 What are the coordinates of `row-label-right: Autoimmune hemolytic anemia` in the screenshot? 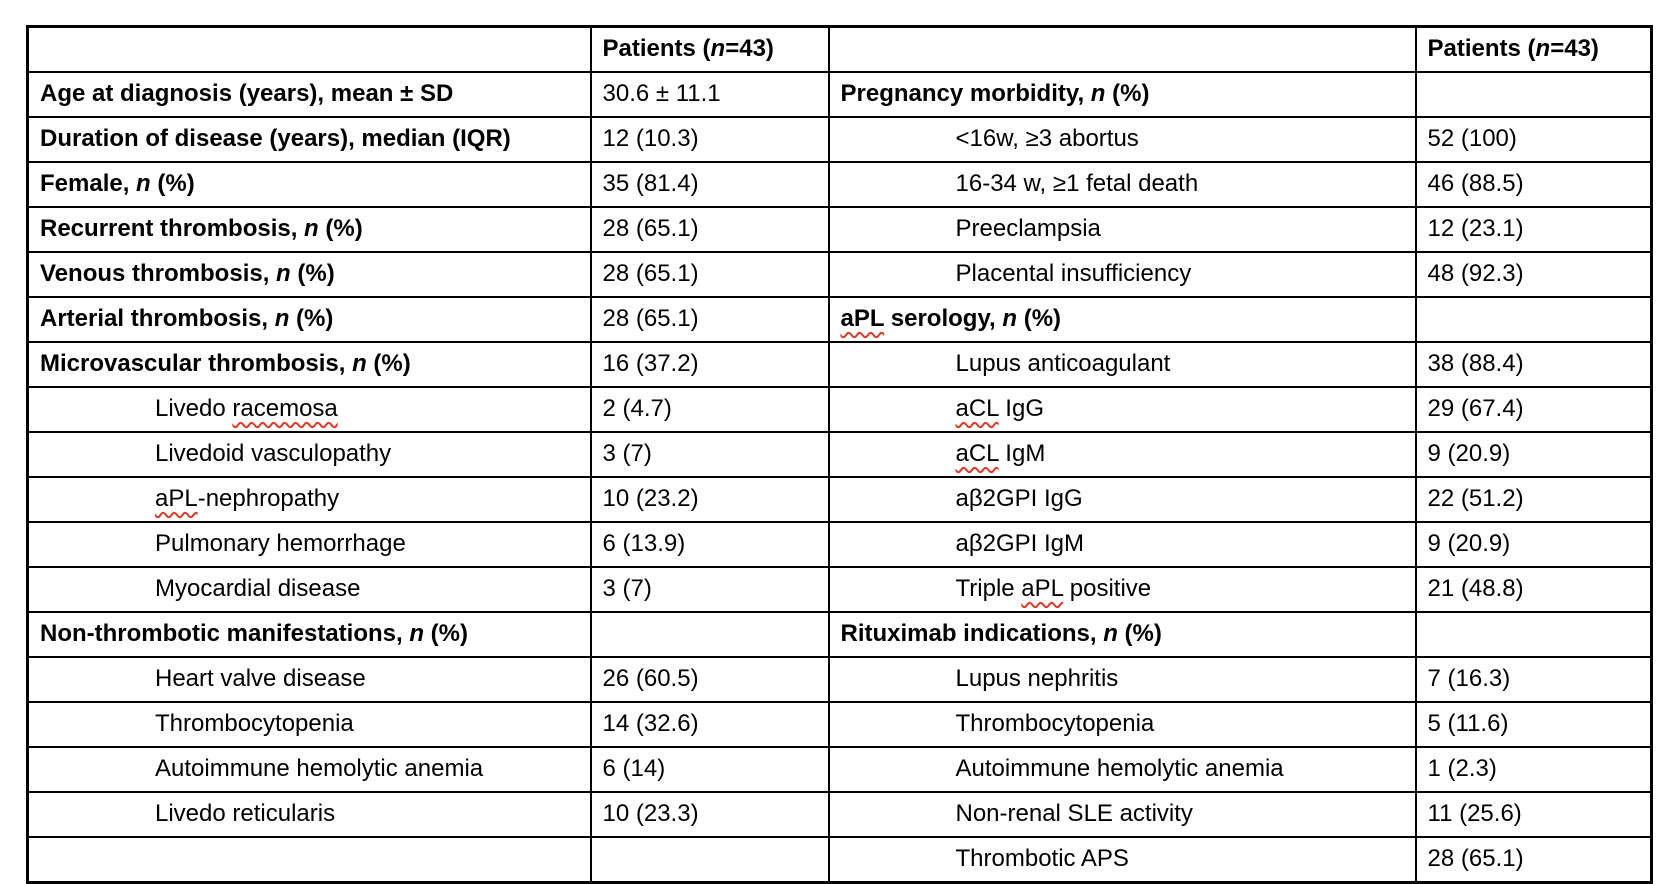 It's located at (1122, 769).